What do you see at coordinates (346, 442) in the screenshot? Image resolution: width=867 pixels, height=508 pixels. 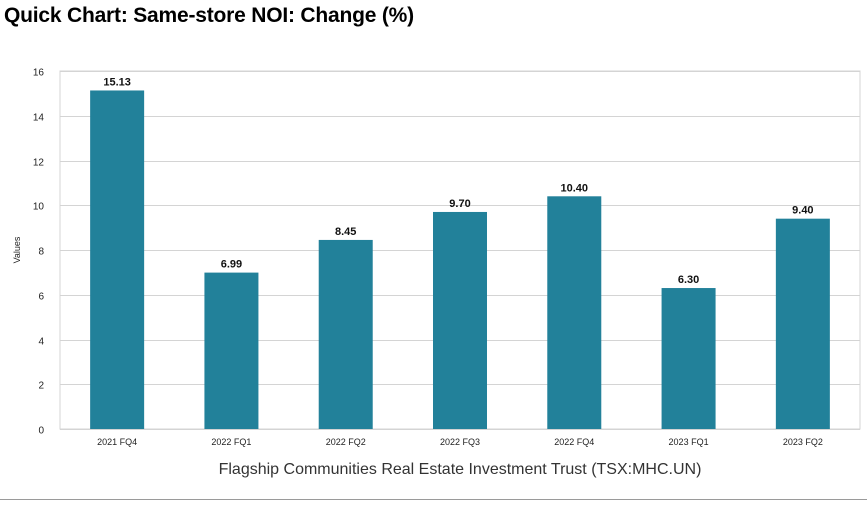 I see `x-tick-label: 2022 FQ2` at bounding box center [346, 442].